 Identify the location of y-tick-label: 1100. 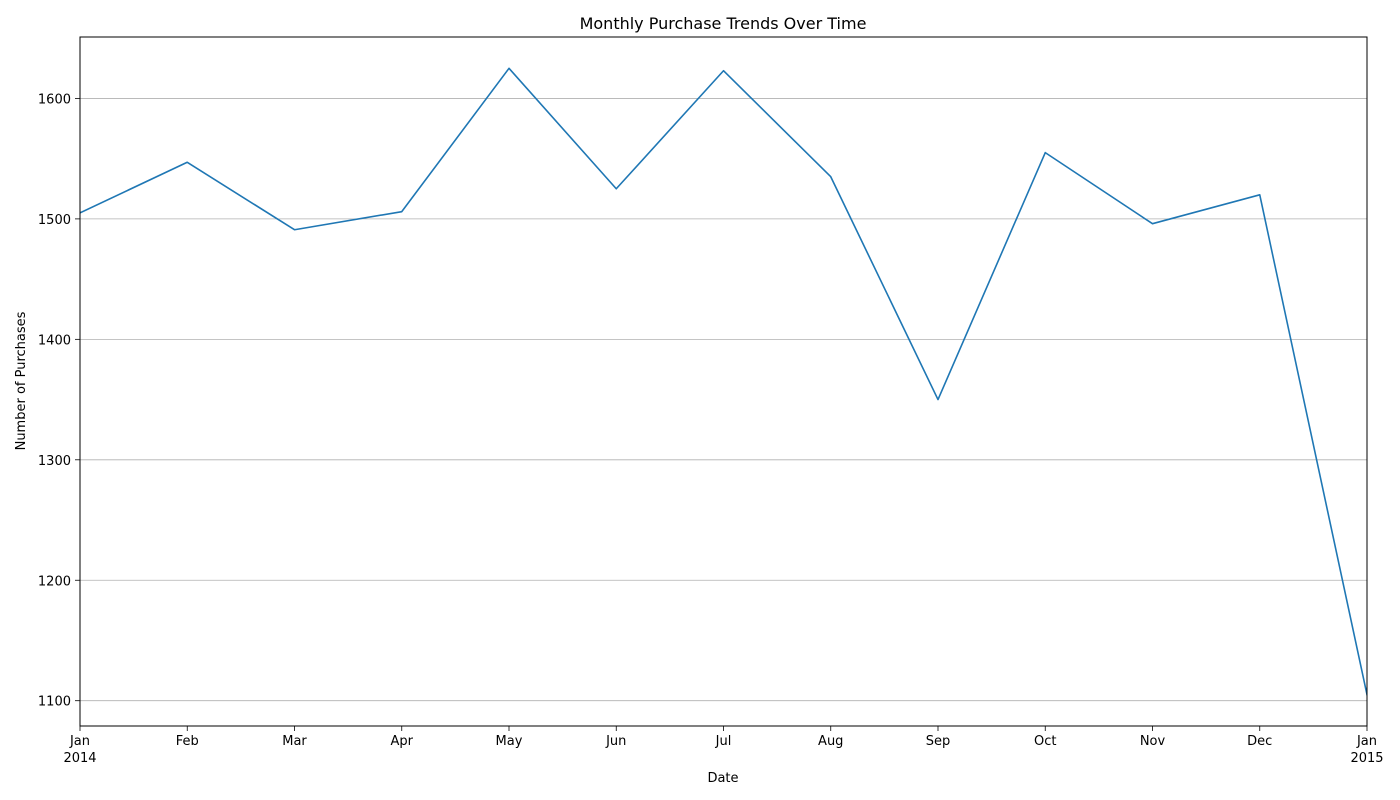
(54, 702).